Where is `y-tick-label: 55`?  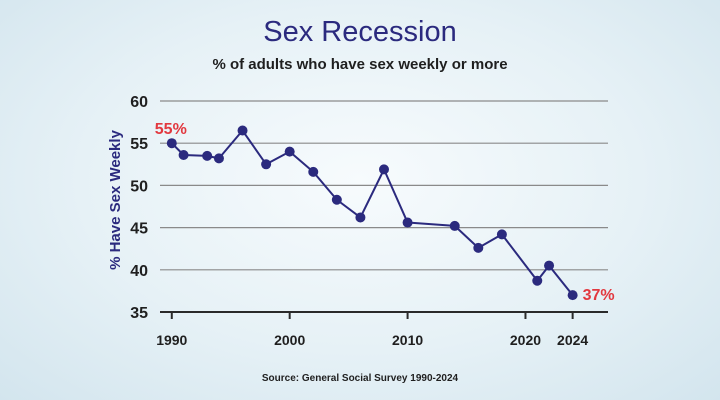
y-tick-label: 55 is located at coordinates (139, 144).